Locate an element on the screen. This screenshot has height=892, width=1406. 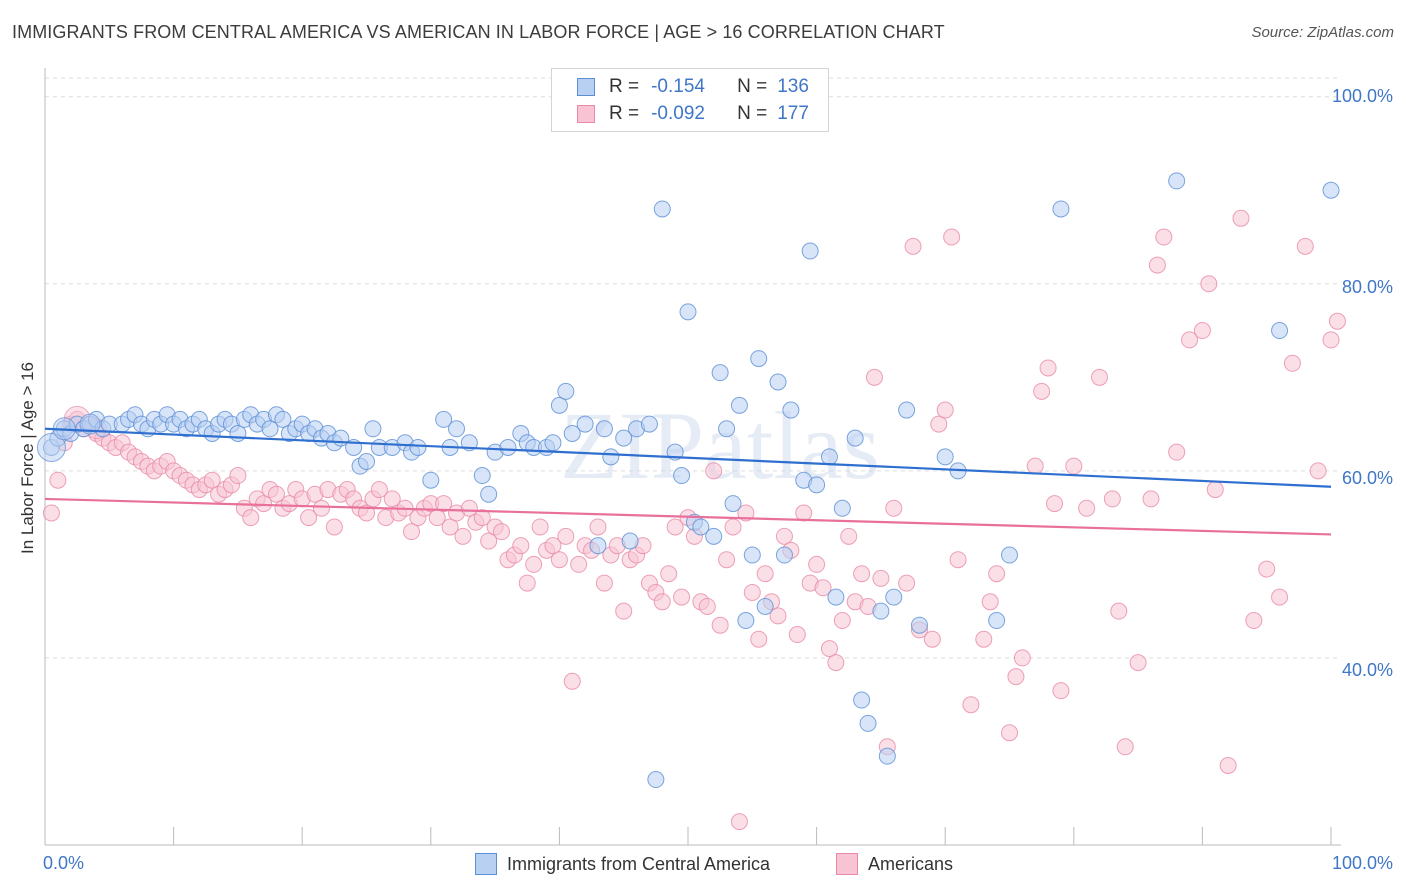
legend-pink-swatch is located at coordinates (847, 864).